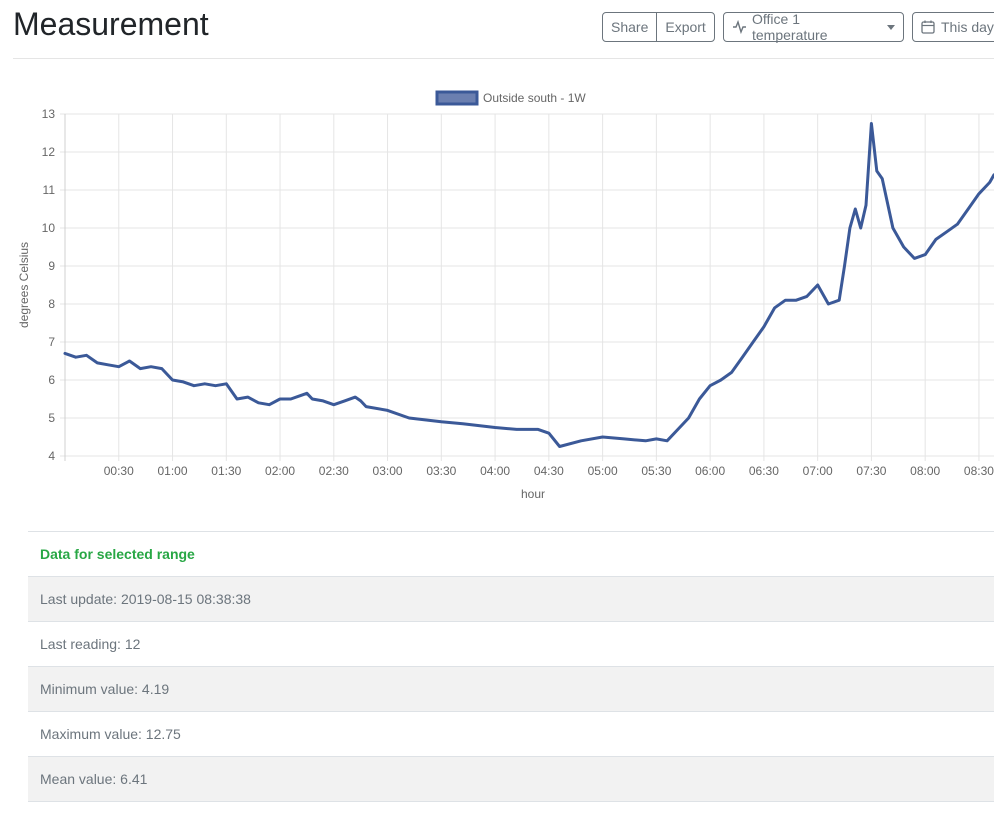 This screenshot has width=994, height=823. Describe the element at coordinates (119, 471) in the screenshot. I see `x-tick-label: 00:30` at that location.